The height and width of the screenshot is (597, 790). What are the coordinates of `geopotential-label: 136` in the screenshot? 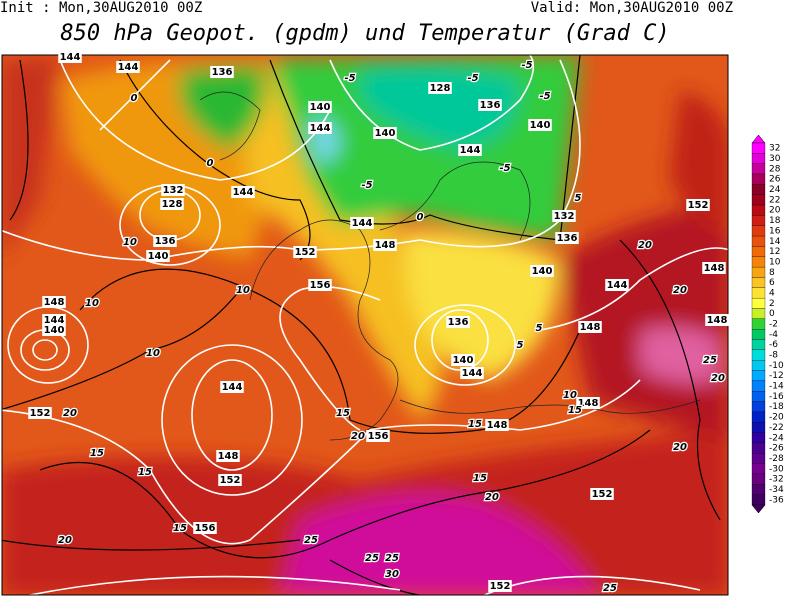 It's located at (567, 238).